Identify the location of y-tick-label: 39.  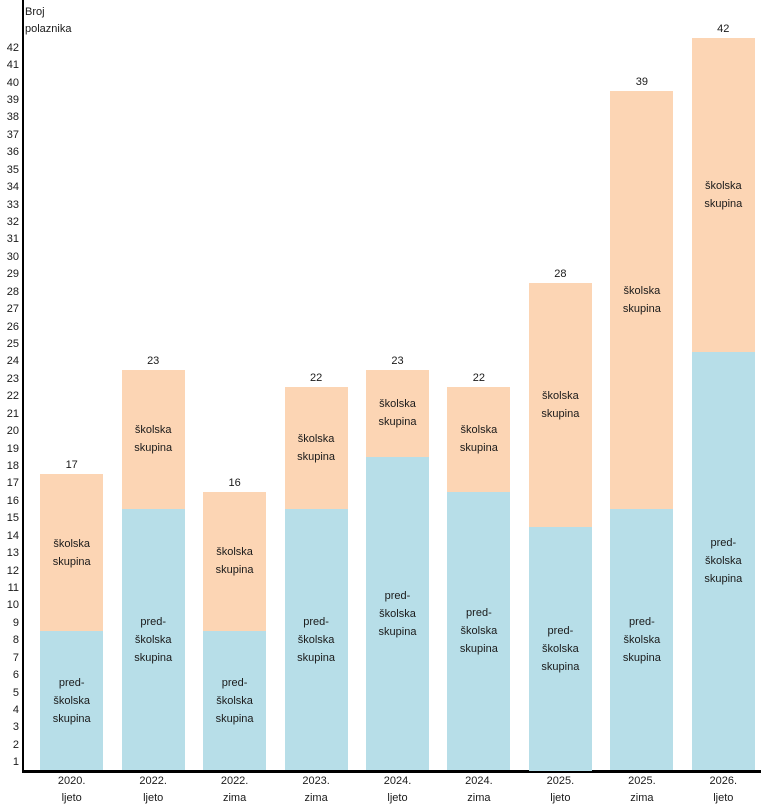
(12, 99).